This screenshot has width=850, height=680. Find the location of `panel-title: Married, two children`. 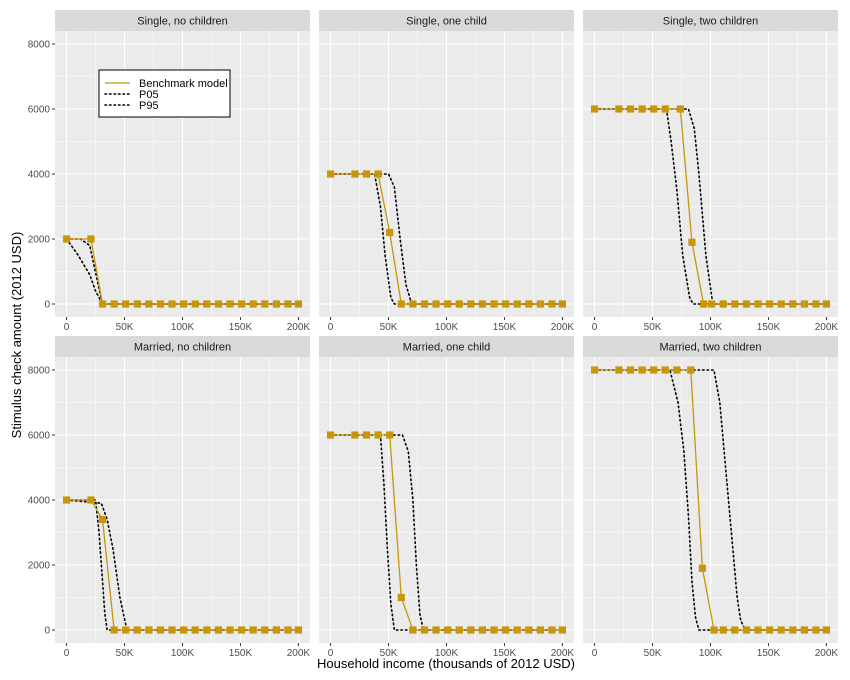

panel-title: Married, two children is located at coordinates (710, 348).